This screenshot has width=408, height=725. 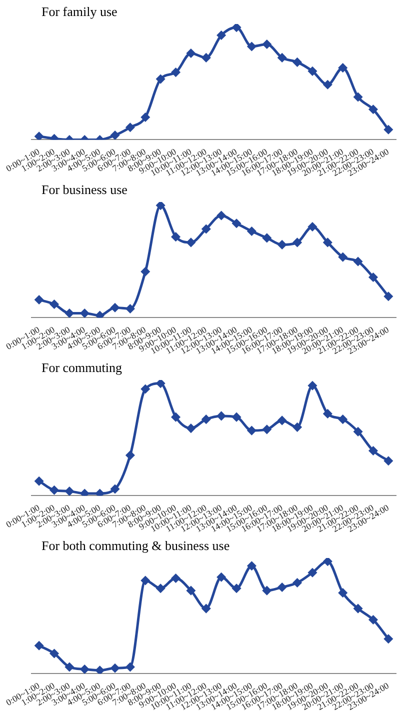 I want to click on chart-title: For family use, so click(x=79, y=11).